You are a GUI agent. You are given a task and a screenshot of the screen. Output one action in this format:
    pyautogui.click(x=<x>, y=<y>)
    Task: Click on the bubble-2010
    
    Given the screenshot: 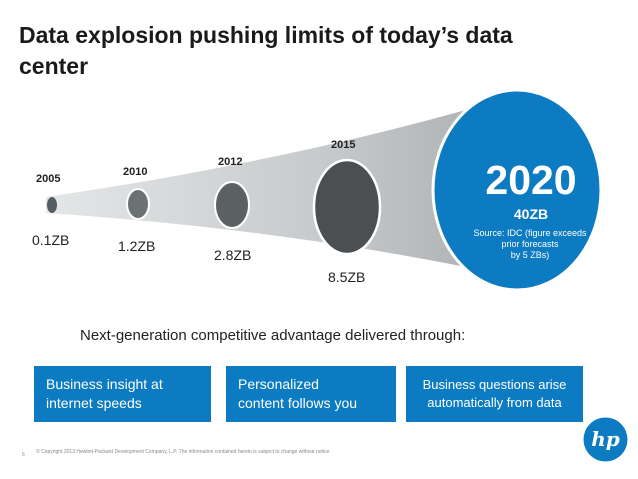 What is the action you would take?
    pyautogui.click(x=138, y=204)
    